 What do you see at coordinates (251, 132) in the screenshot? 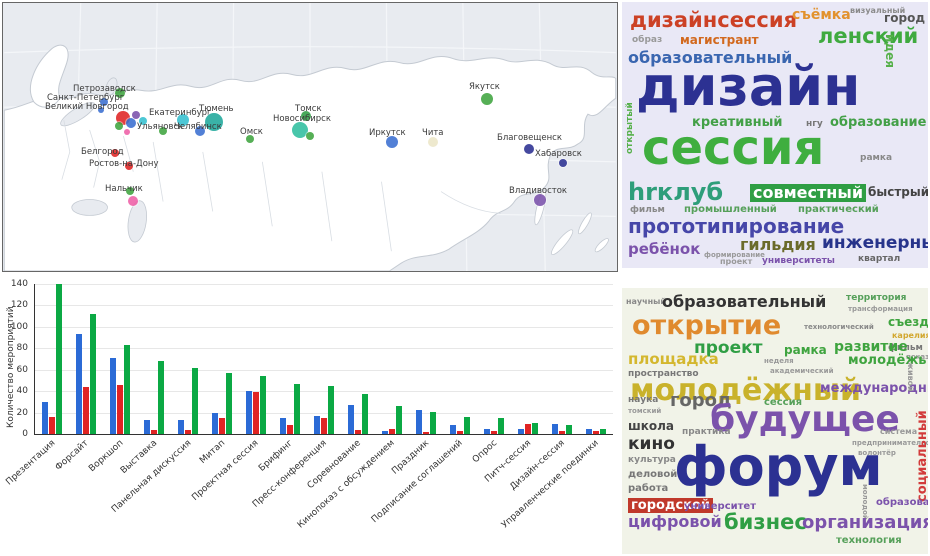
I see `city-label: Омск` at bounding box center [251, 132].